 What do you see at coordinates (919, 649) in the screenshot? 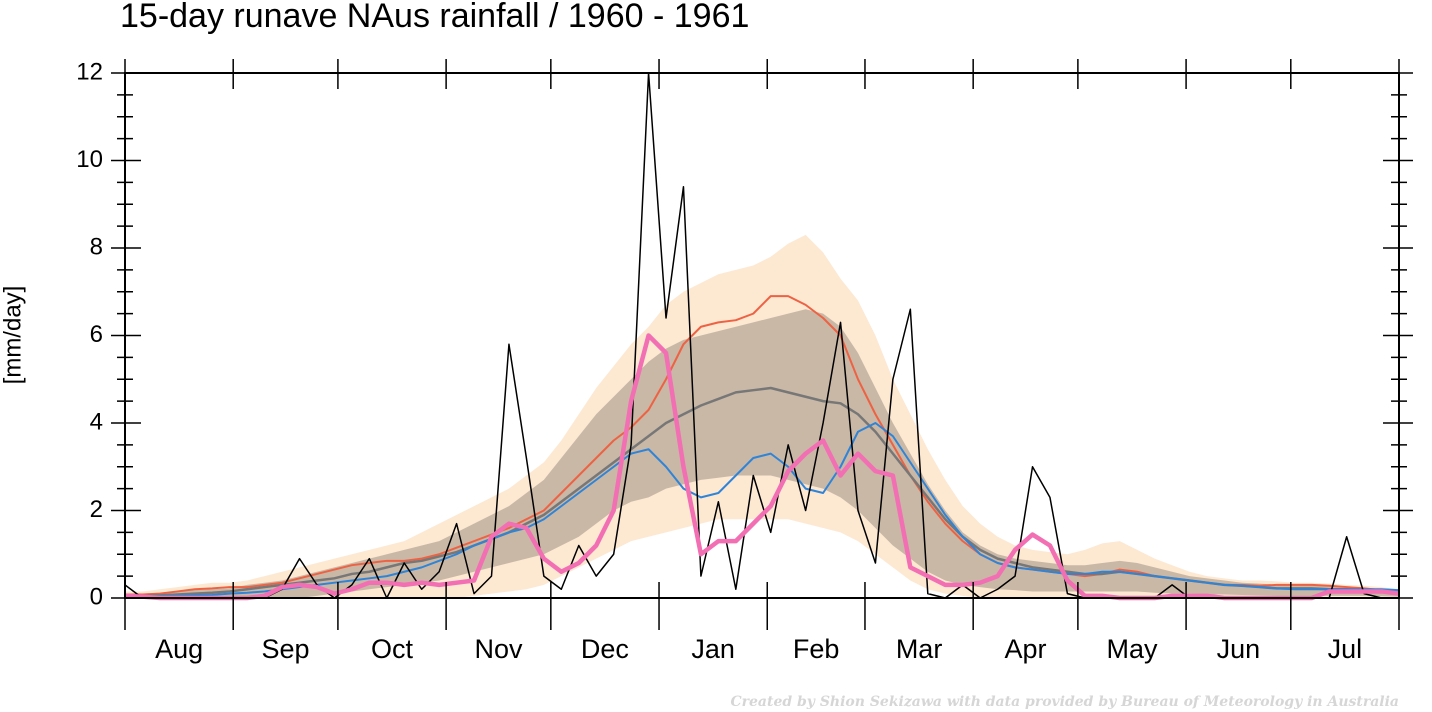
I see `x-tick-label: Mar` at bounding box center [919, 649].